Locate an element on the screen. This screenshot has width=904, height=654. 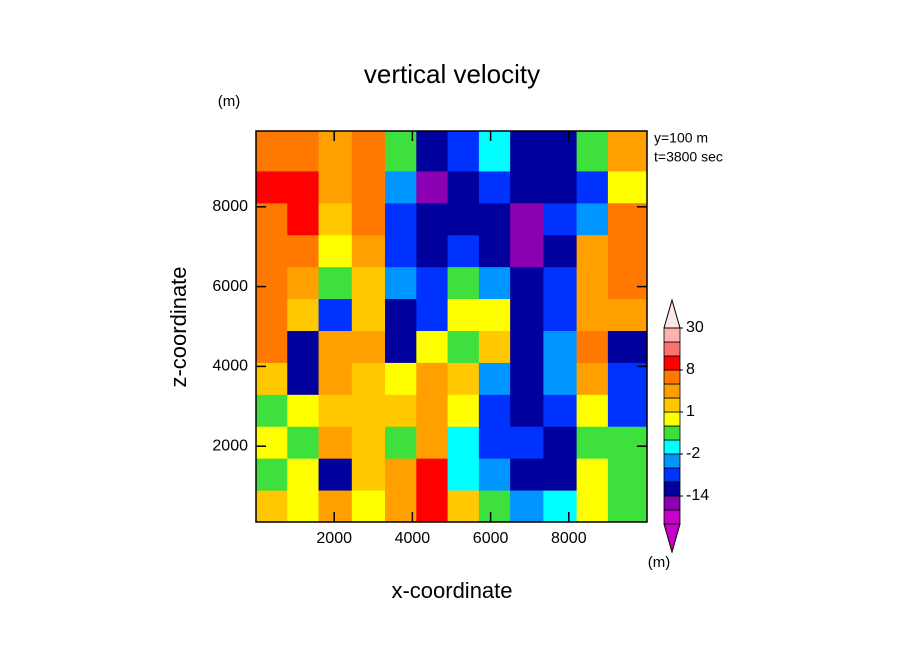
colorbar-tick-label: 1 is located at coordinates (690, 411).